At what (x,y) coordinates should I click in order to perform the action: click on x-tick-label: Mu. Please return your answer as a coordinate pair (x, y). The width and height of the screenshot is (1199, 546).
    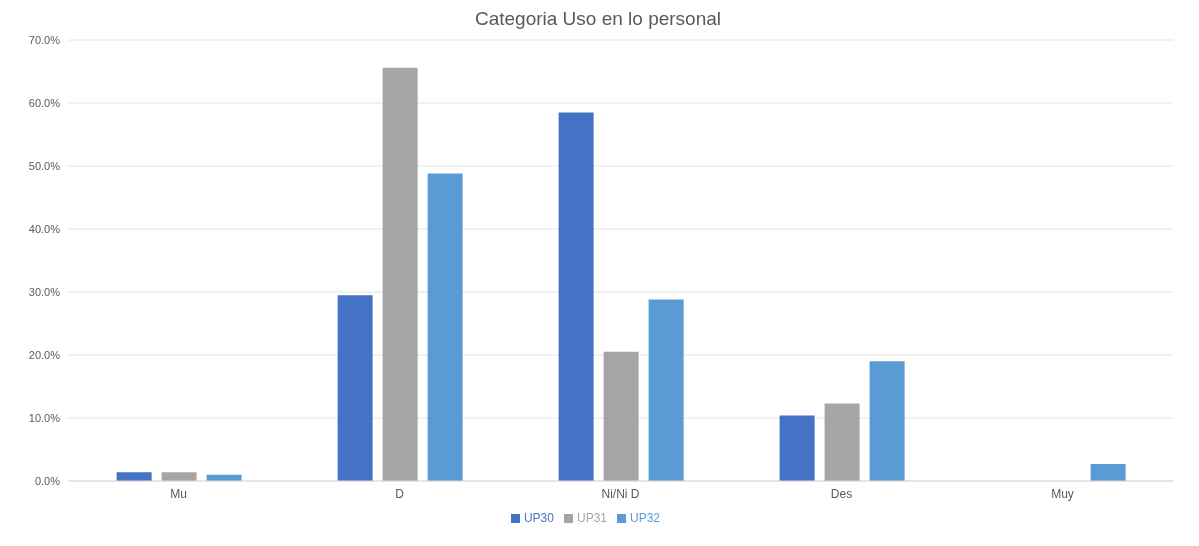
    Looking at the image, I should click on (178, 493).